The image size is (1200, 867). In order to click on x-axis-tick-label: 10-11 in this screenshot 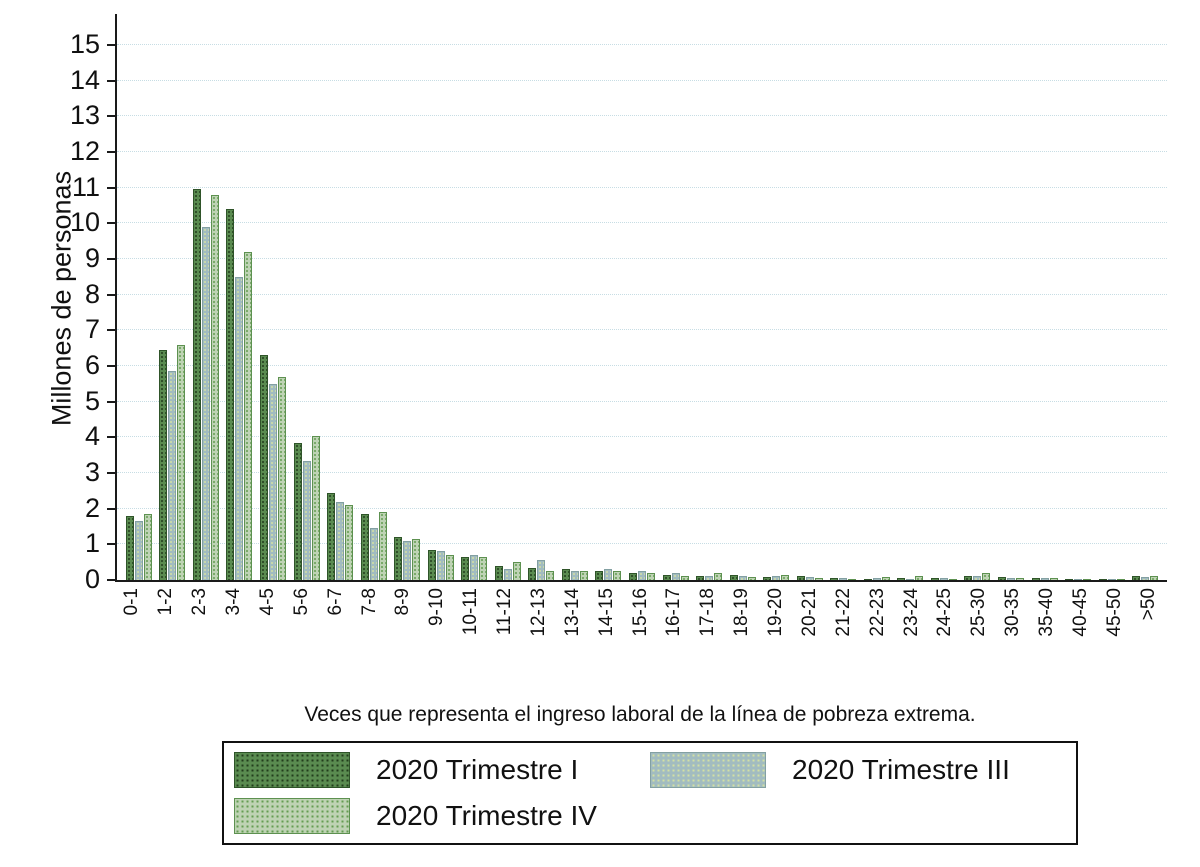, I will do `click(471, 612)`.